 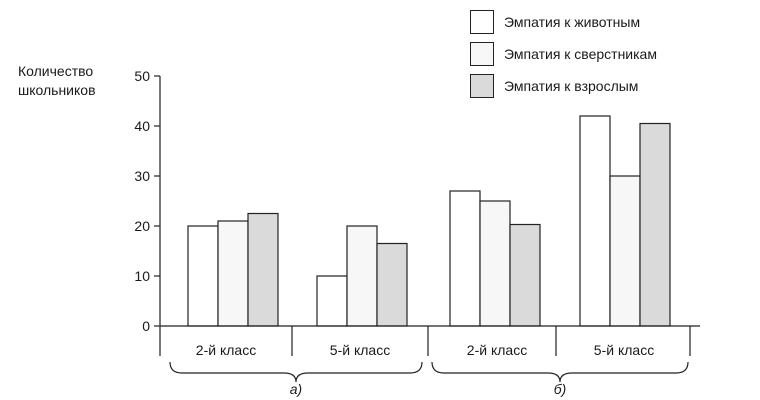 What do you see at coordinates (226, 350) in the screenshot?
I see `category-label-1-1: 2-й класс` at bounding box center [226, 350].